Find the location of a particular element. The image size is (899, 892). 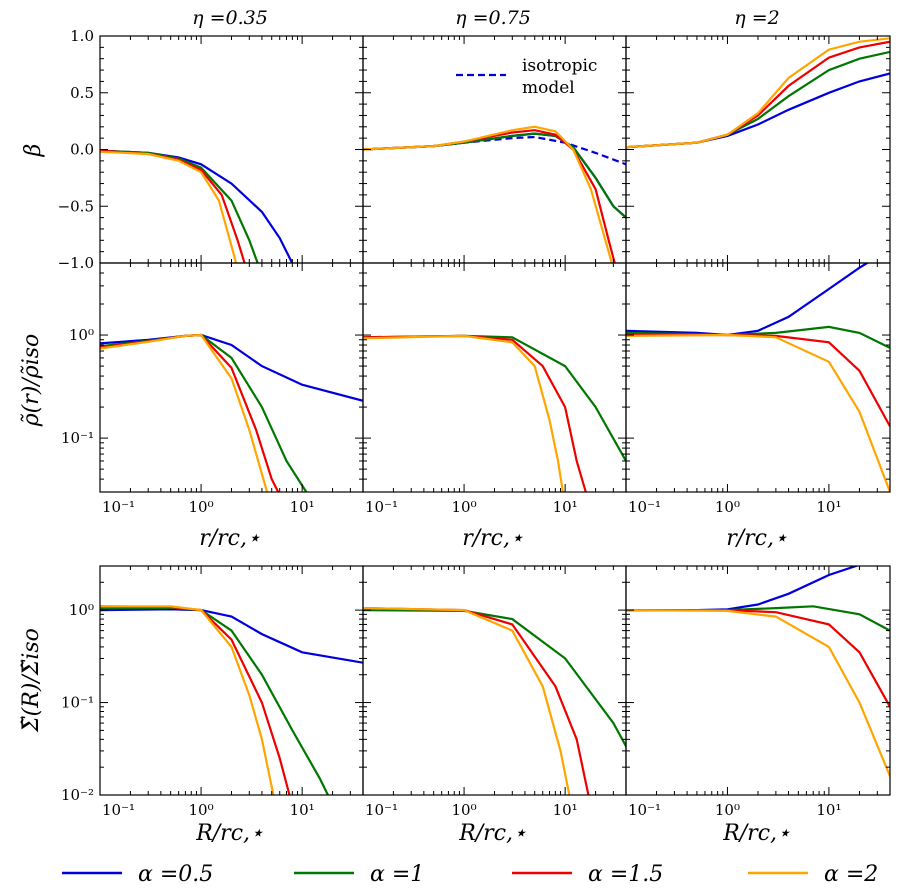

xtick-label-sigma-2: 10⁻¹ is located at coordinates (381, 810).